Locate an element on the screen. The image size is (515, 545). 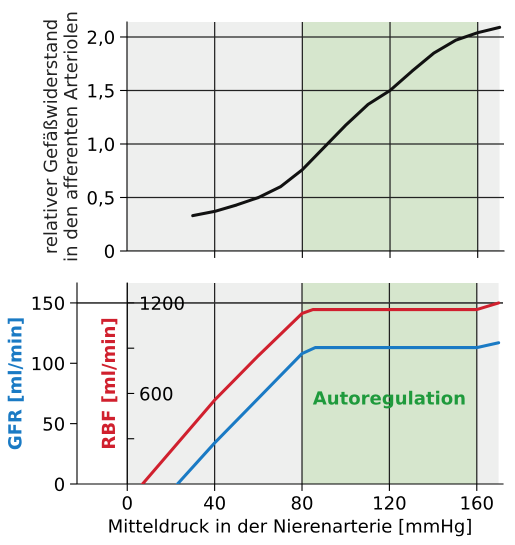
y2-tick-label: 600 is located at coordinates (156, 393).